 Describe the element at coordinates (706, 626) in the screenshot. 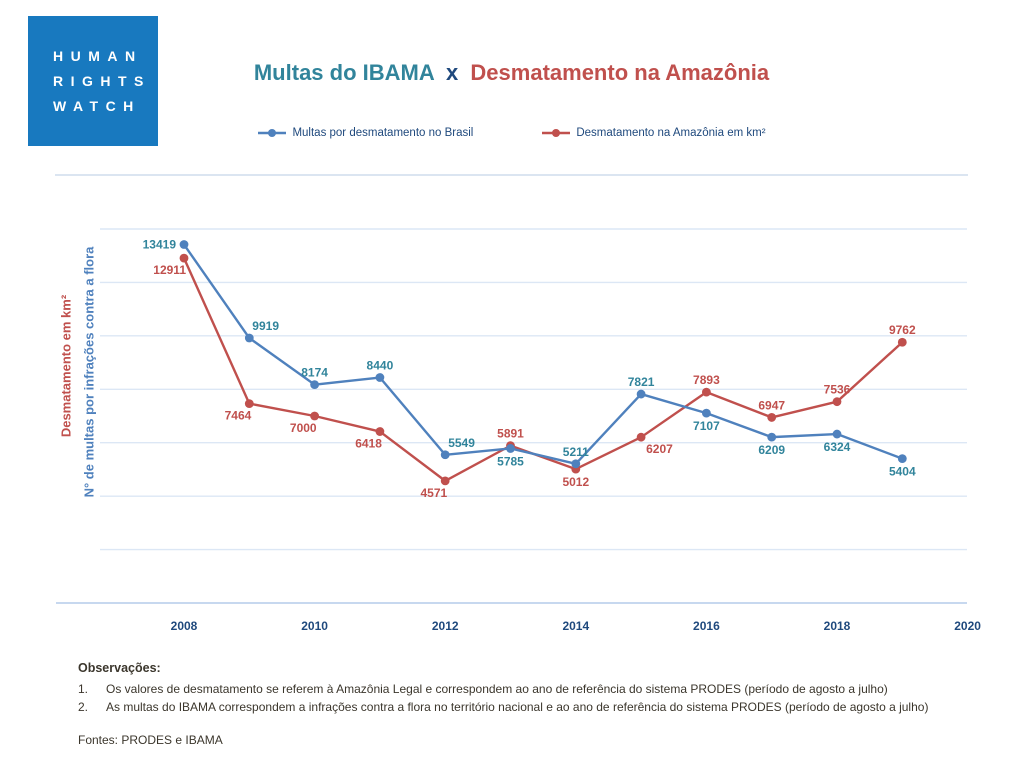

I see `x-tick-label: 2016` at that location.